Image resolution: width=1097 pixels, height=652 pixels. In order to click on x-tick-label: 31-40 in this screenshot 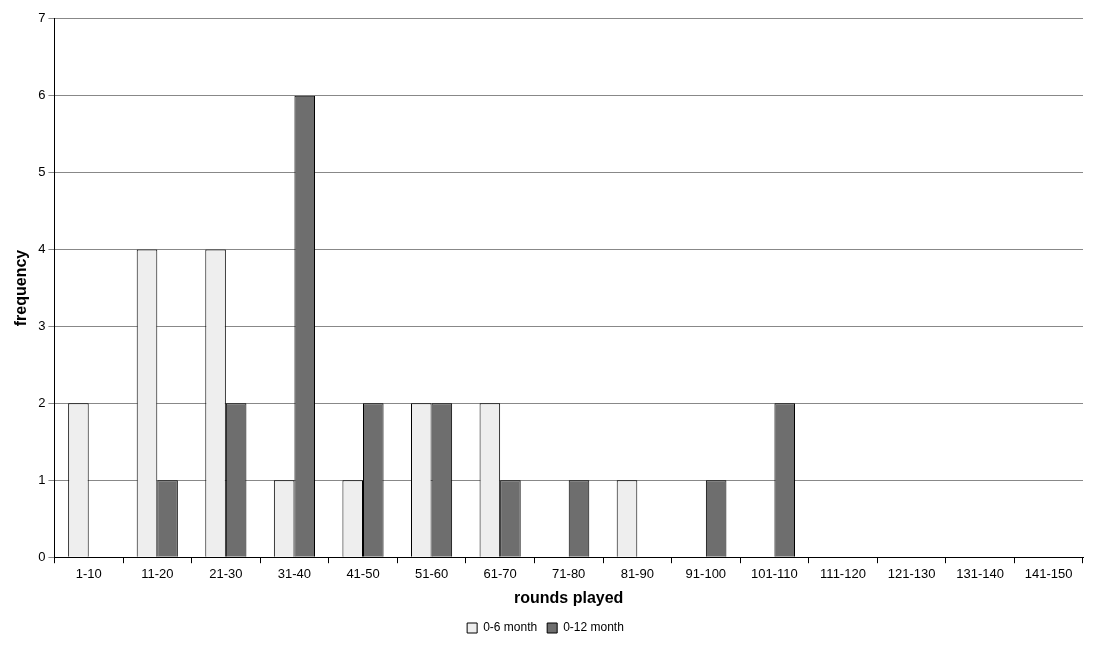, I will do `click(294, 573)`.